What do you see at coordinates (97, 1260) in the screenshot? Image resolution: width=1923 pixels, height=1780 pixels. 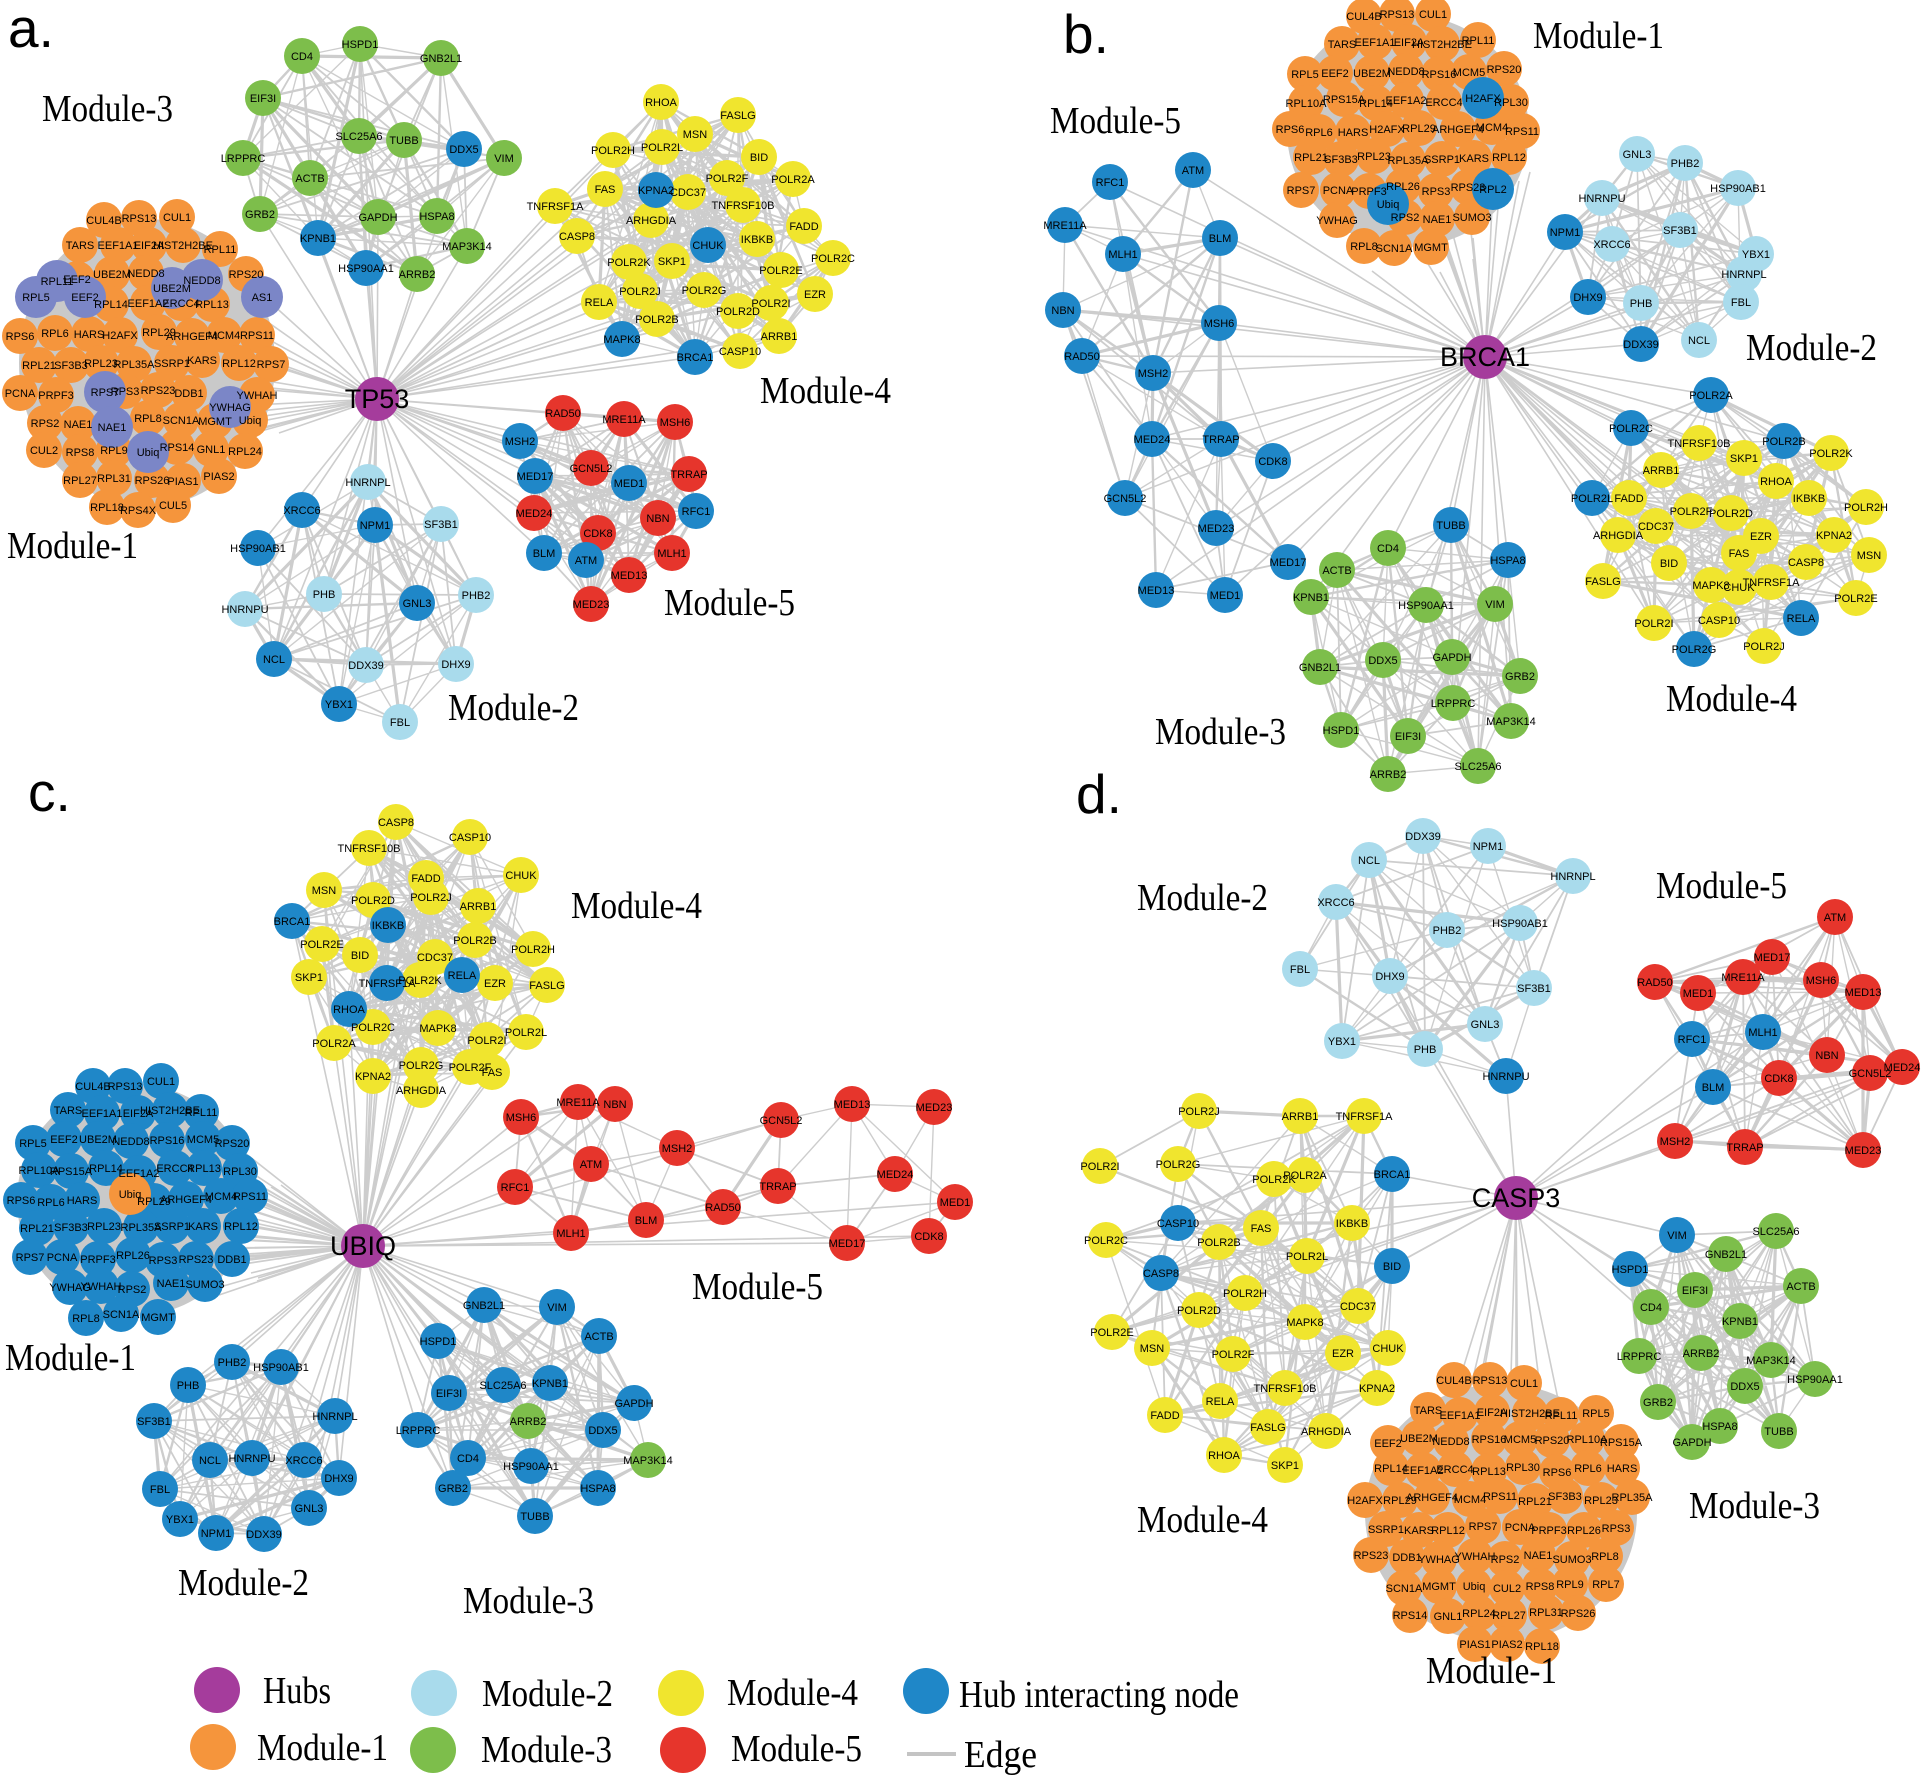 I see `svg-text: PRPF3` at bounding box center [97, 1260].